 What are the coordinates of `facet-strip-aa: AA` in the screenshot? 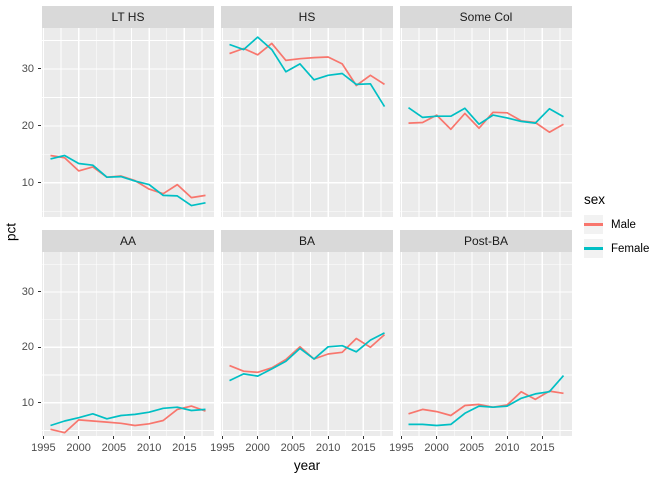 It's located at (128, 241).